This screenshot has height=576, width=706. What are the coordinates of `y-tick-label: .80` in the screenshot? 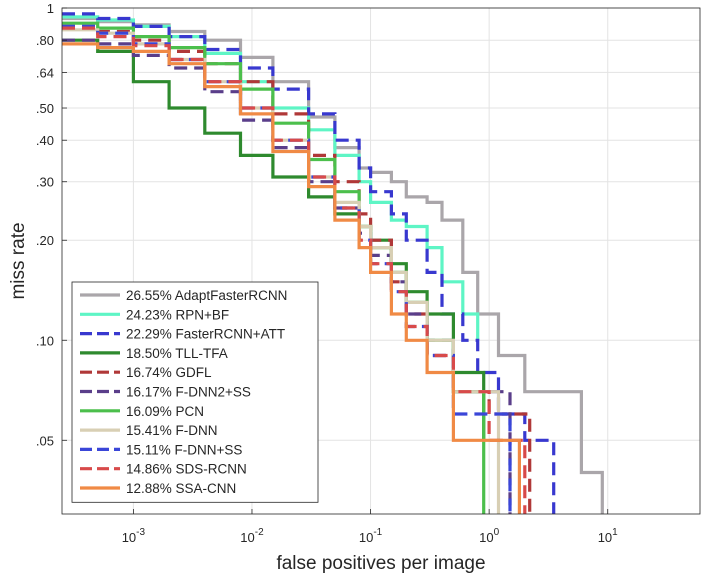 It's located at (45, 40).